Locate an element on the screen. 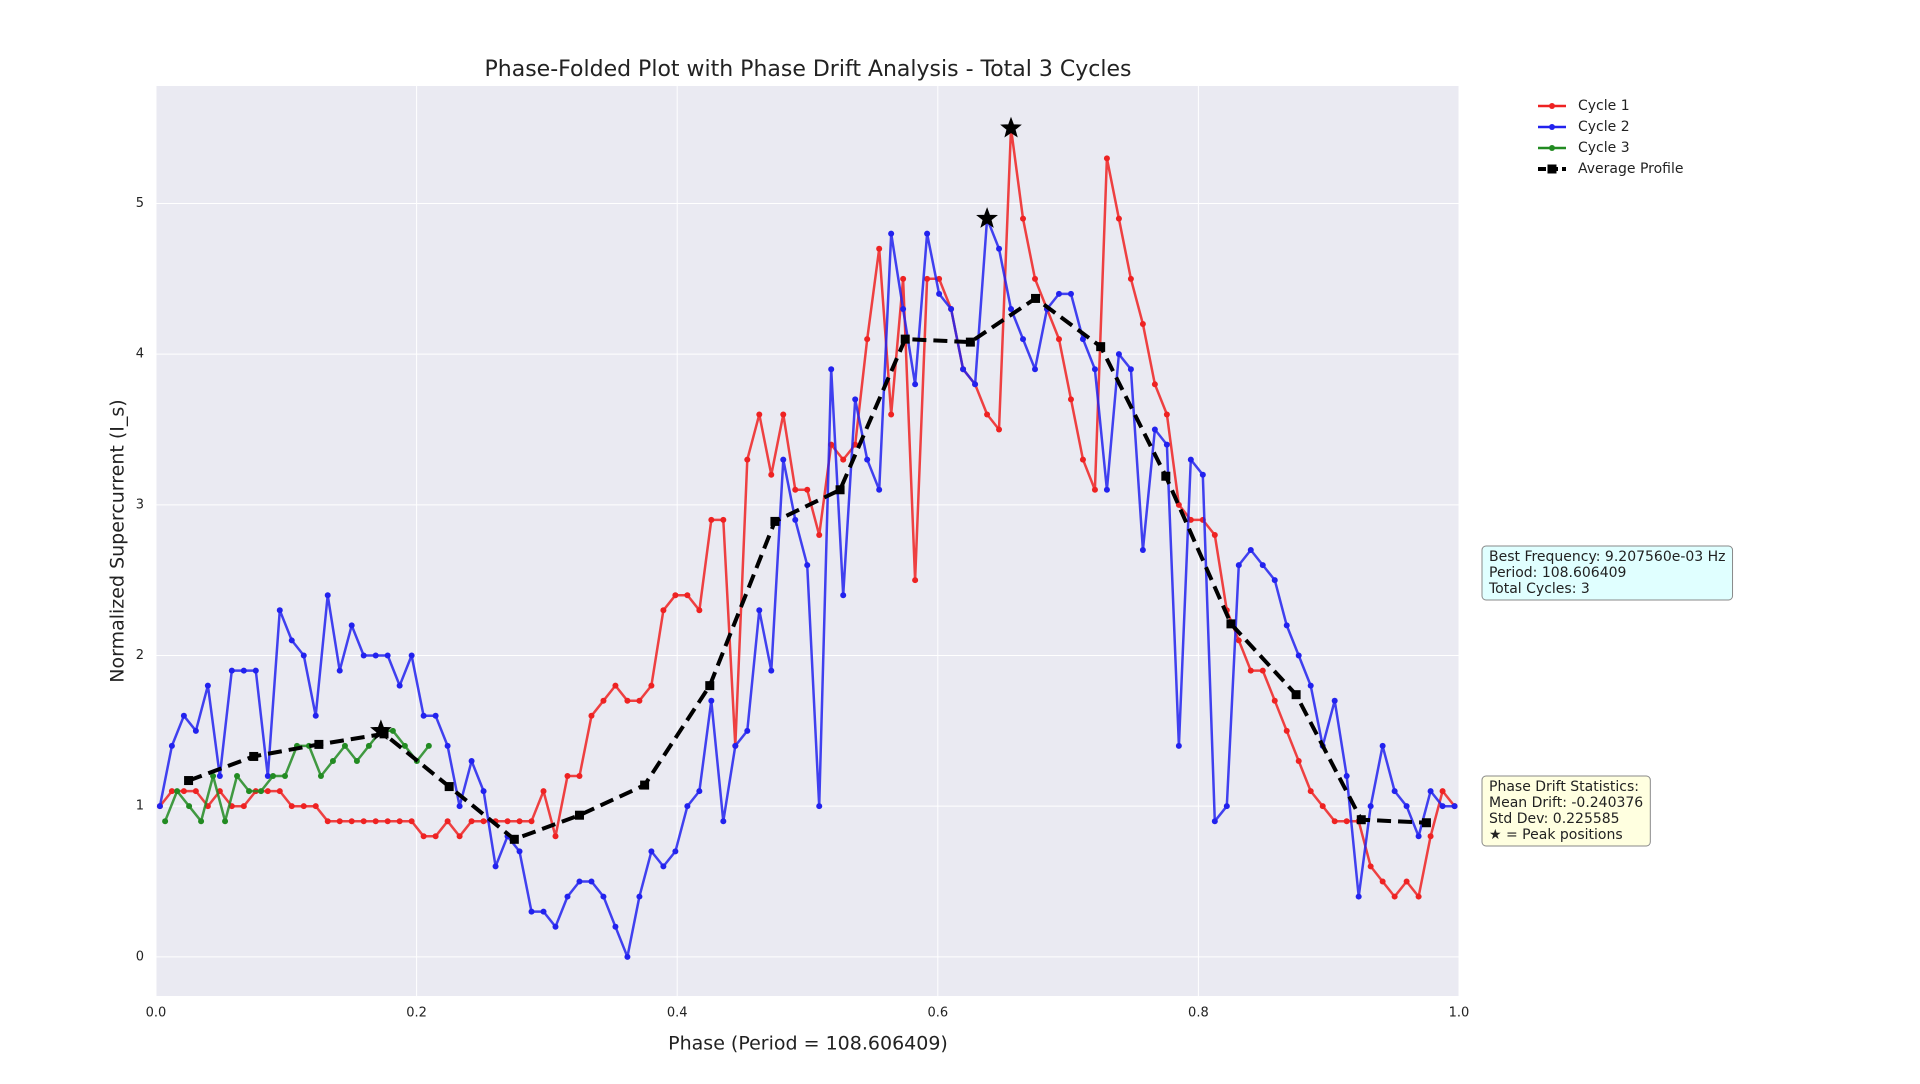 This screenshot has width=1920, height=1084. x-tick-label: 0.0 is located at coordinates (156, 1013).